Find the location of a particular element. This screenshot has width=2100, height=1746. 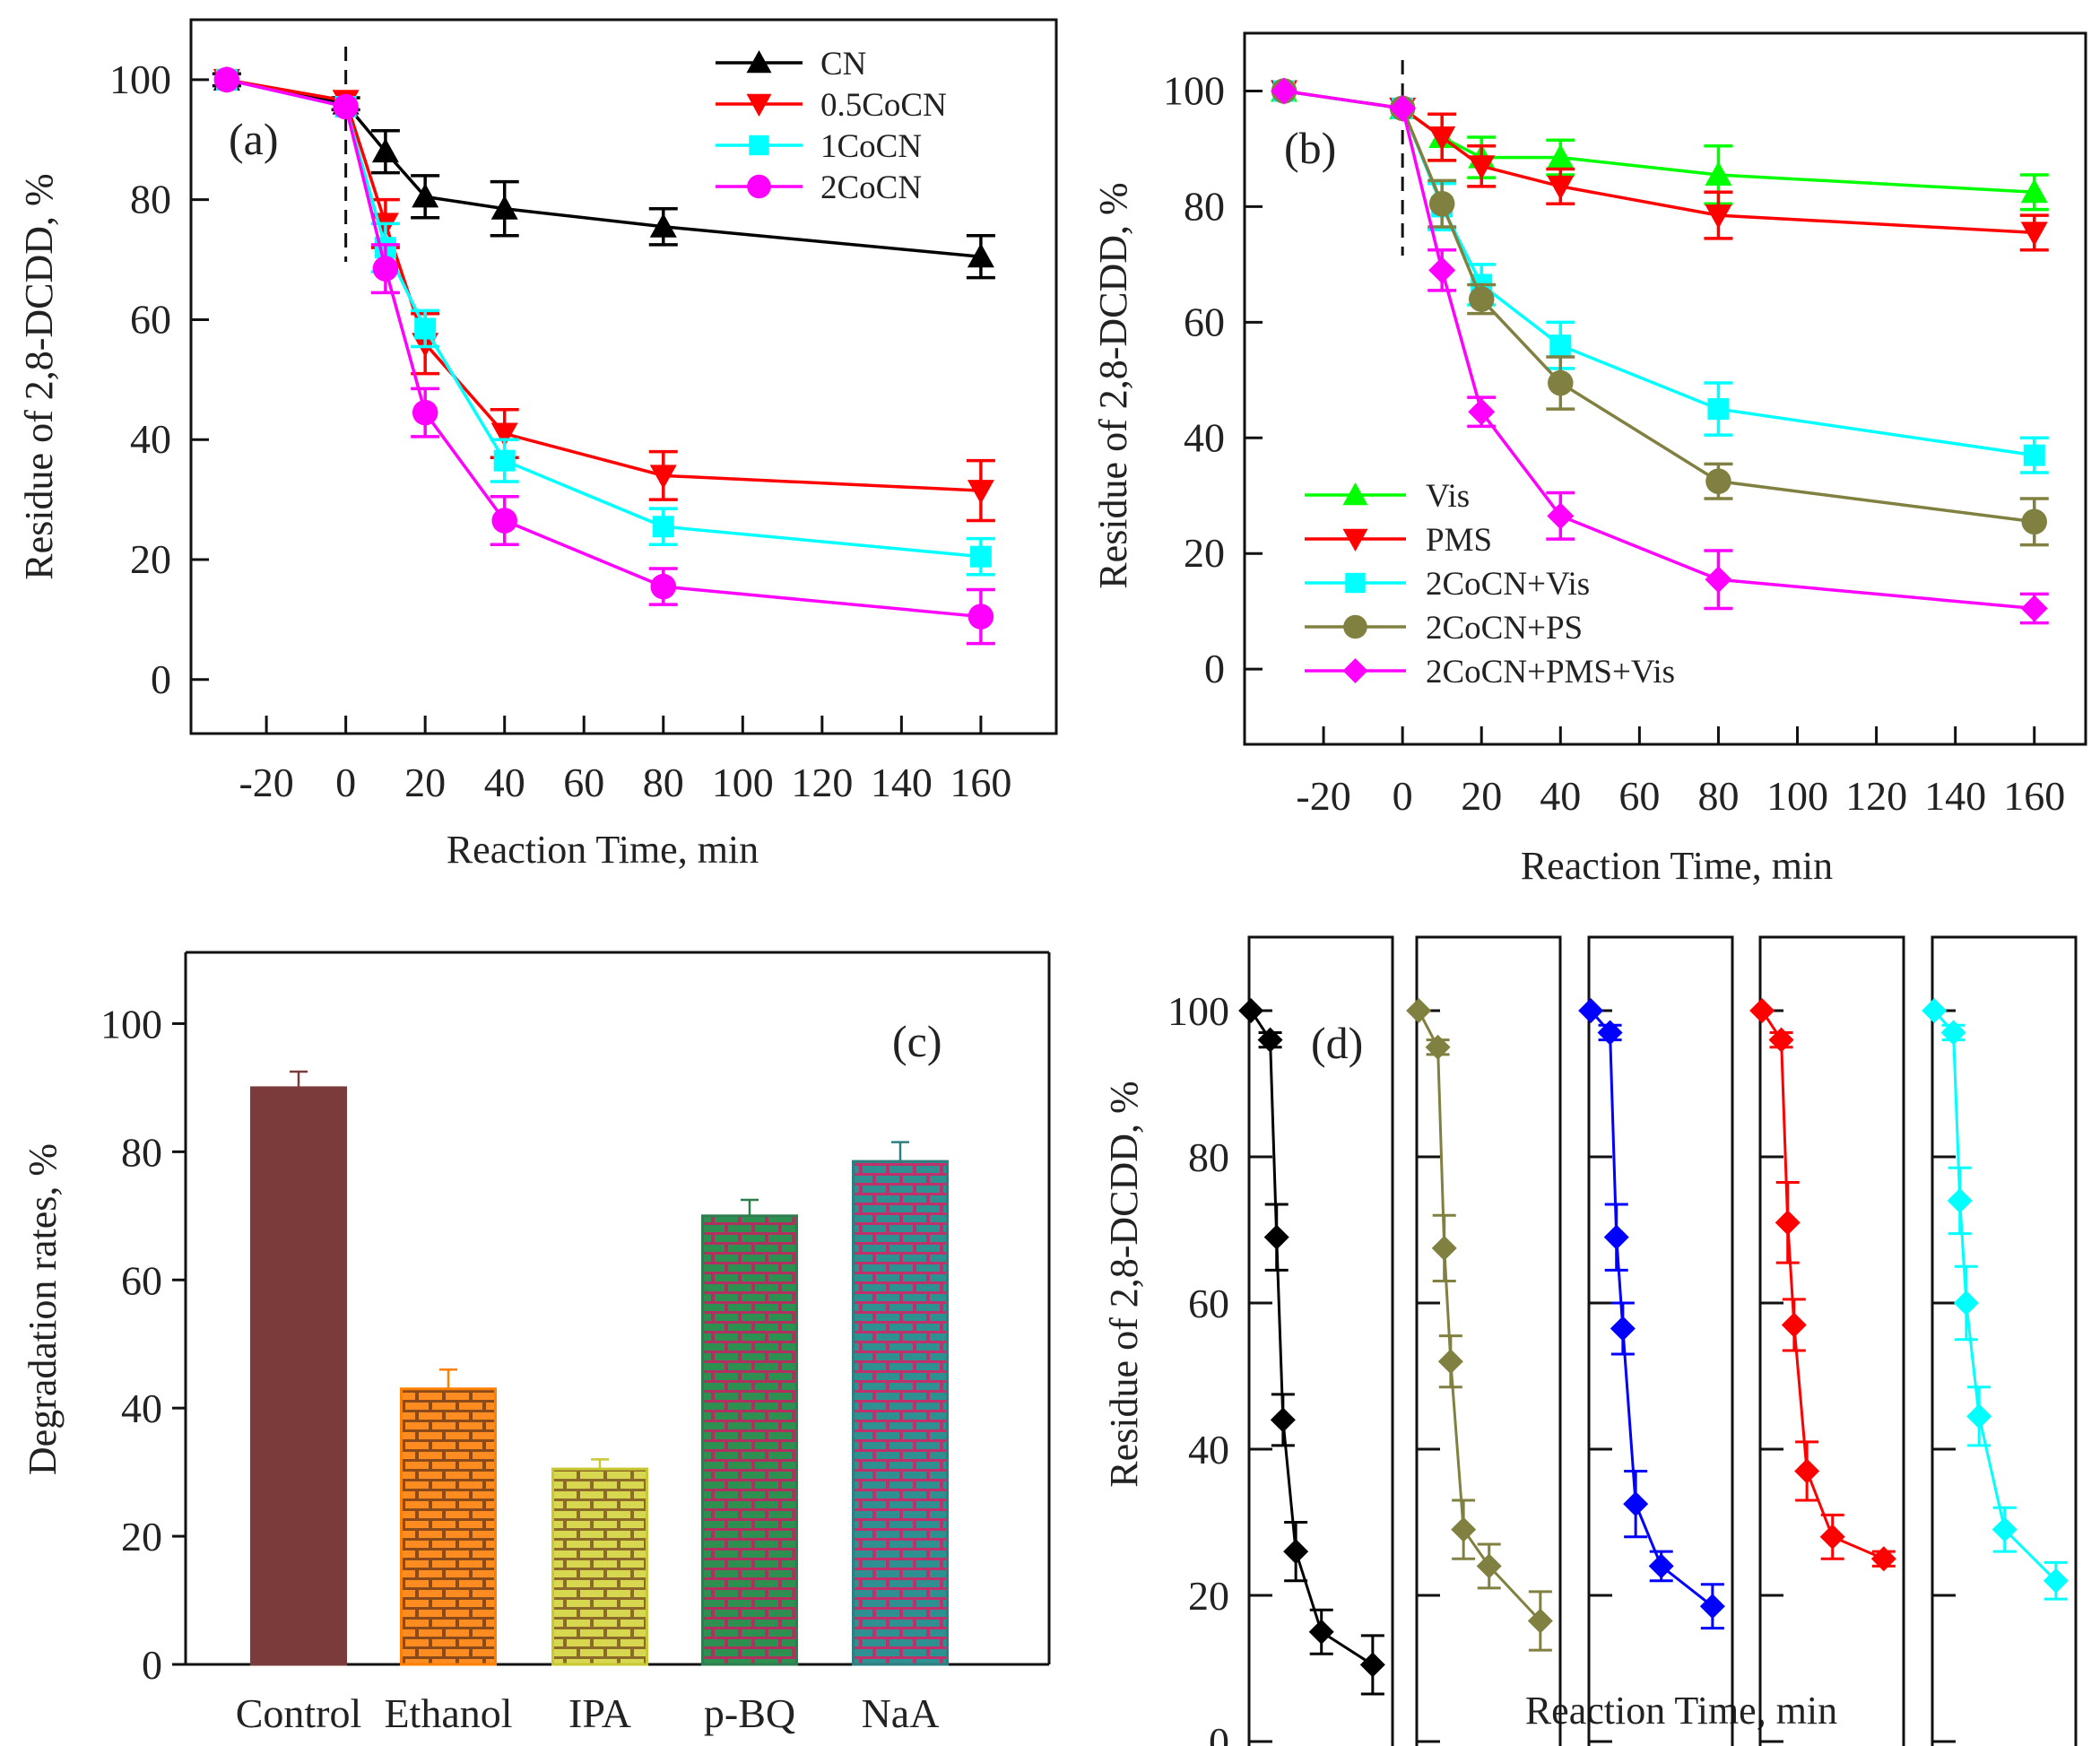

legend-label: 1CoCN is located at coordinates (871, 146).